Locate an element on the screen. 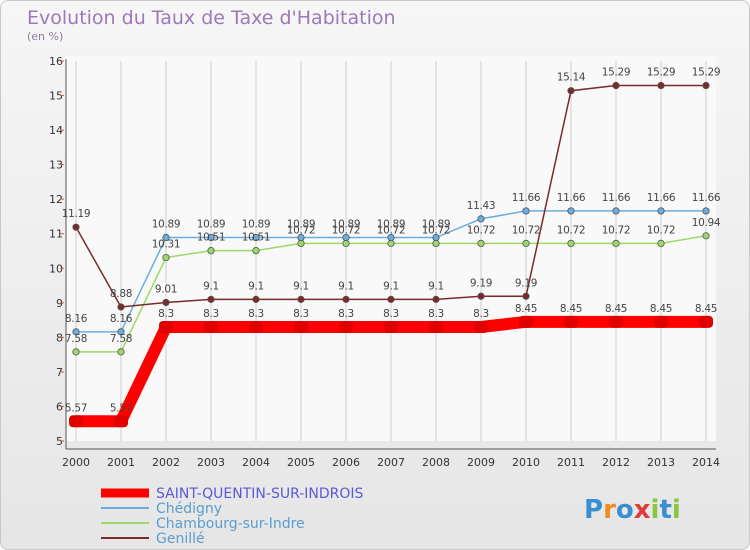 The height and width of the screenshot is (550, 750). x-tick-label: 2002 is located at coordinates (166, 462).